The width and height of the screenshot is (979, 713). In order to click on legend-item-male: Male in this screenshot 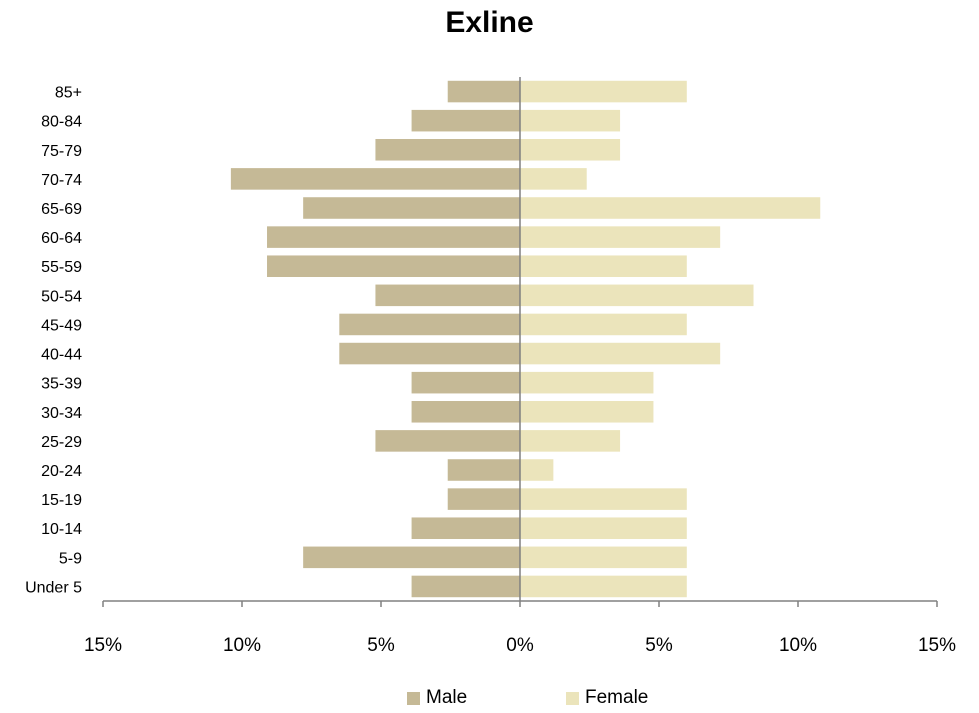, I will do `click(437, 698)`.